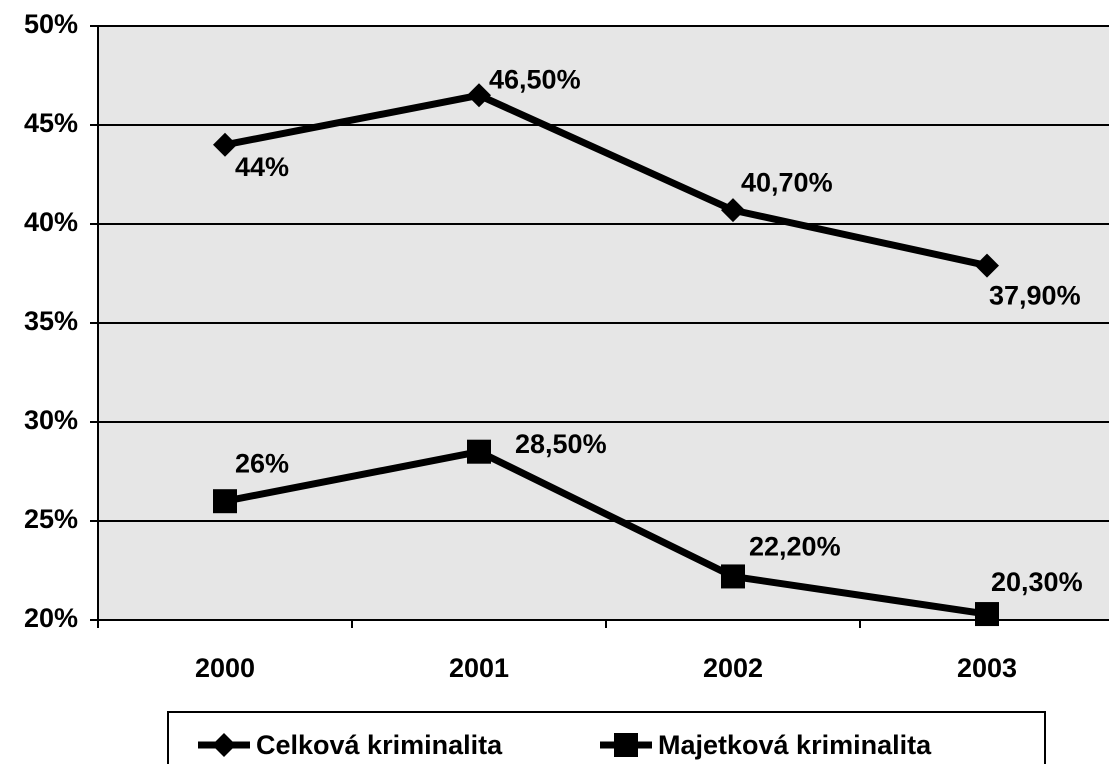 The image size is (1109, 764). What do you see at coordinates (51, 618) in the screenshot?
I see `y-tick-label: 20%` at bounding box center [51, 618].